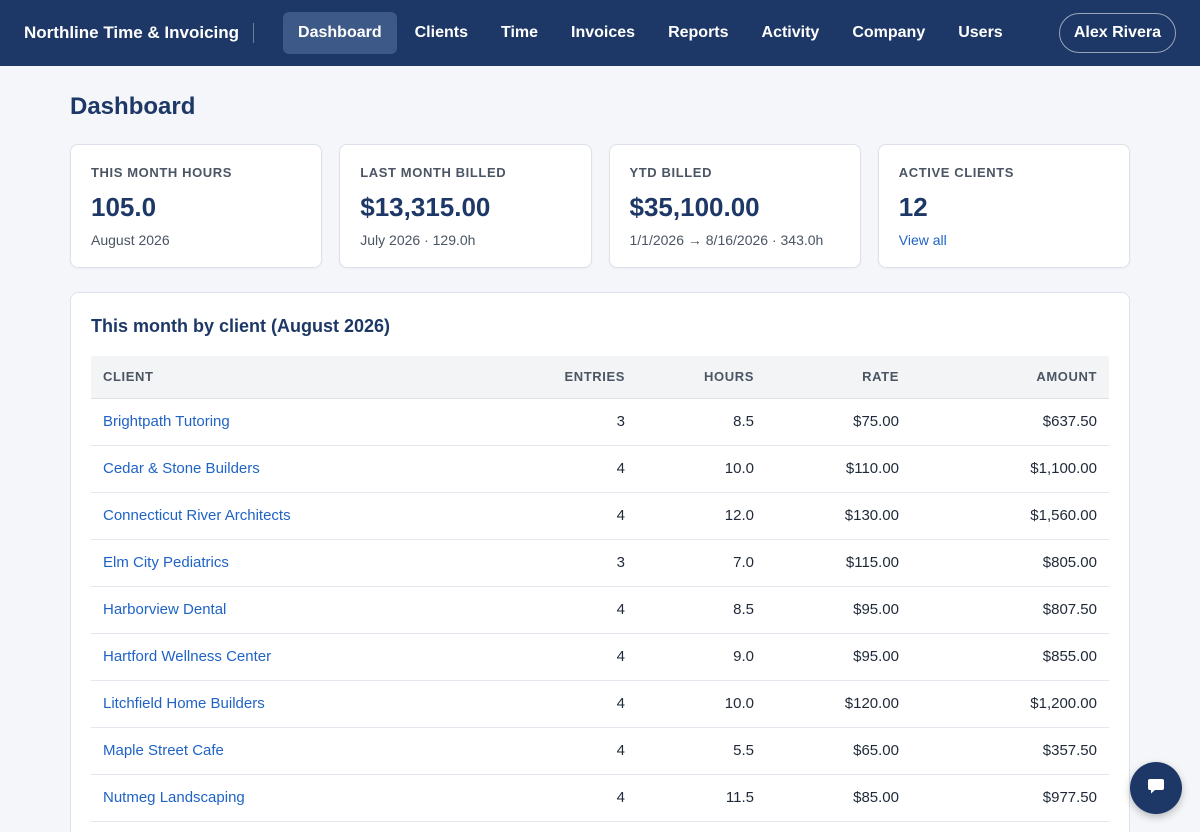 Image resolution: width=1200 pixels, height=832 pixels. What do you see at coordinates (124, 207) in the screenshot?
I see `stat-value: 105.0` at bounding box center [124, 207].